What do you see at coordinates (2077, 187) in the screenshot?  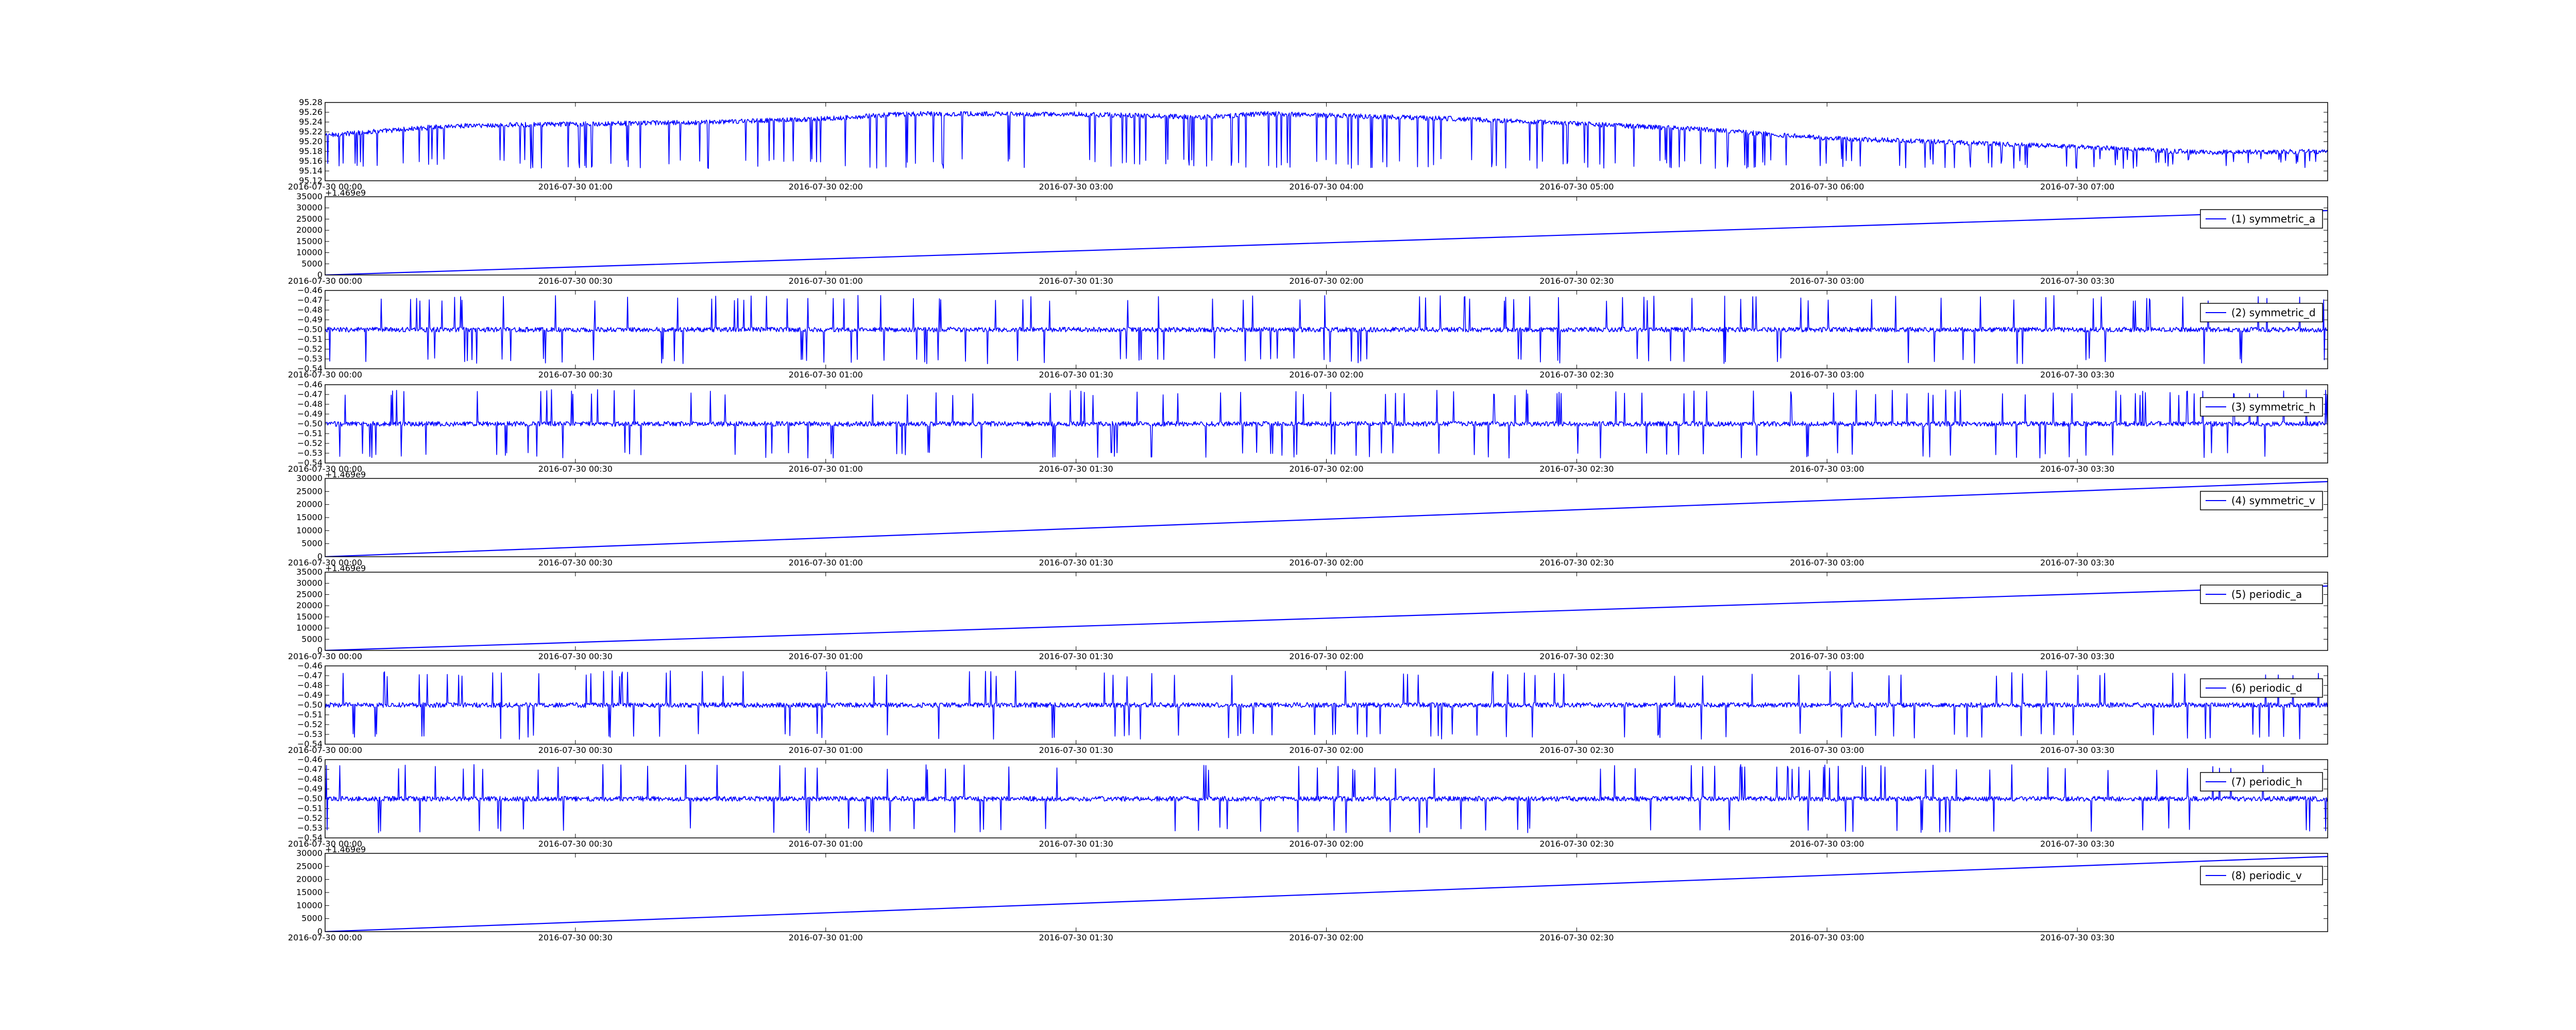 I see `x-tick-label: 2016-07-30 07:00` at bounding box center [2077, 187].